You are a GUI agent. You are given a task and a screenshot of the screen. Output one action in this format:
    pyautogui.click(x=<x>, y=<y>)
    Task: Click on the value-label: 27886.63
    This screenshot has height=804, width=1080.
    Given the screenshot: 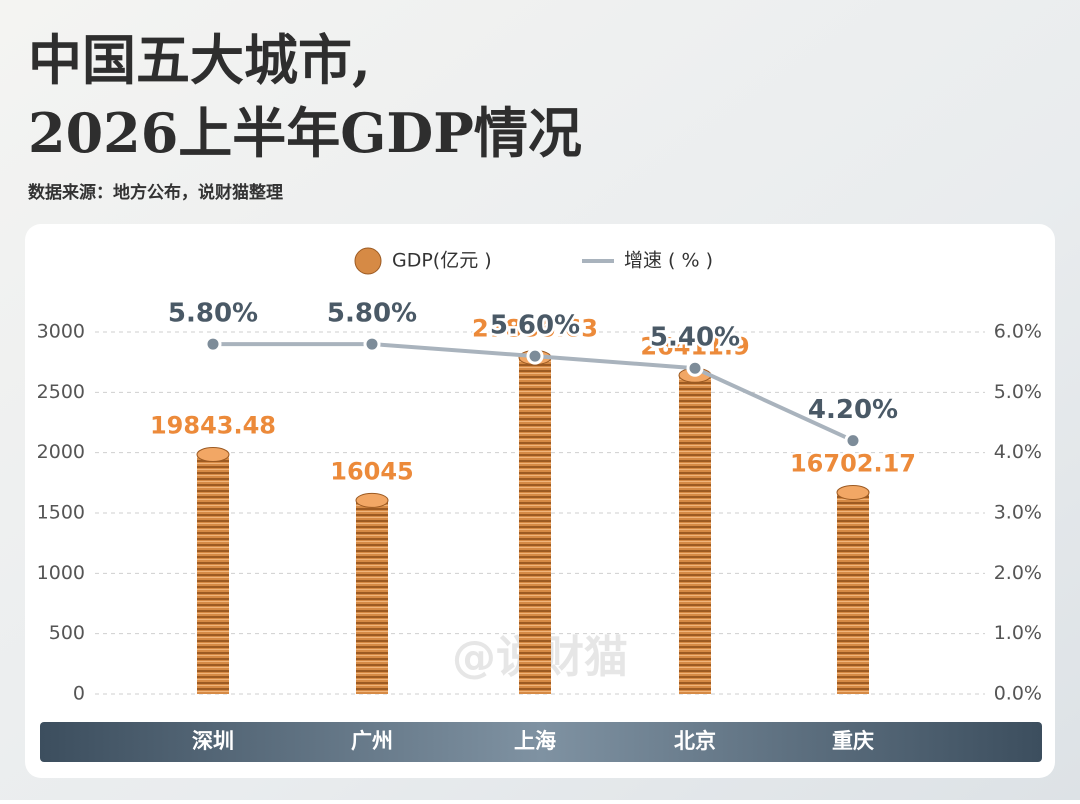 What is the action you would take?
    pyautogui.click(x=535, y=329)
    